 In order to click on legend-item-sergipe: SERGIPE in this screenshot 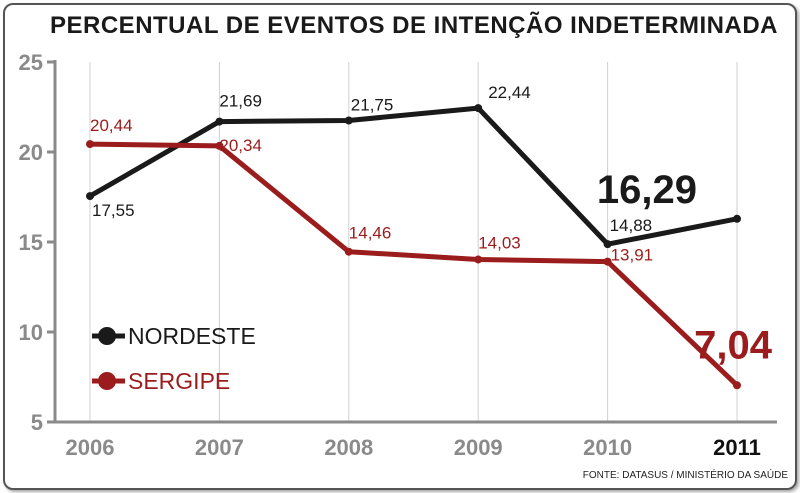, I will do `click(161, 381)`.